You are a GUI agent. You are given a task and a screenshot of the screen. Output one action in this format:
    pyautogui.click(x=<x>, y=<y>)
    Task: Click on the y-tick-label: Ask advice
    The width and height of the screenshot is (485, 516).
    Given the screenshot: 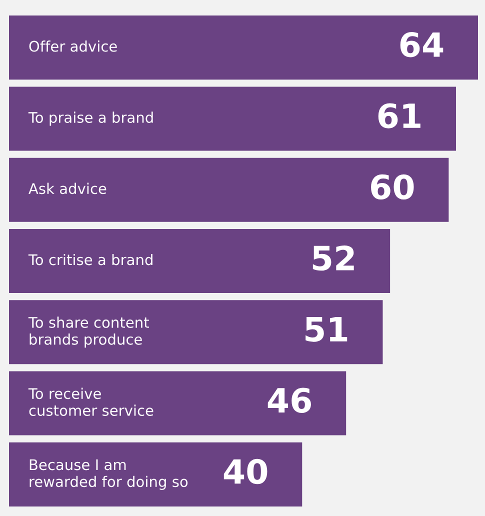 What is the action you would take?
    pyautogui.click(x=67, y=188)
    